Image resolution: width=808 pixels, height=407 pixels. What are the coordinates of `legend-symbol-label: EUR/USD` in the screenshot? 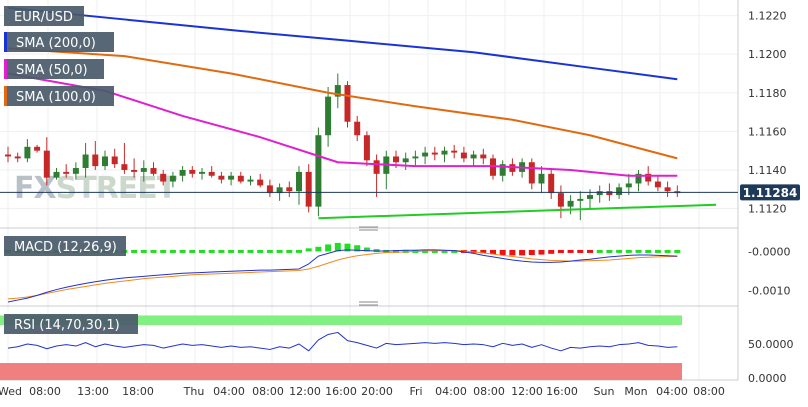 It's located at (43, 17).